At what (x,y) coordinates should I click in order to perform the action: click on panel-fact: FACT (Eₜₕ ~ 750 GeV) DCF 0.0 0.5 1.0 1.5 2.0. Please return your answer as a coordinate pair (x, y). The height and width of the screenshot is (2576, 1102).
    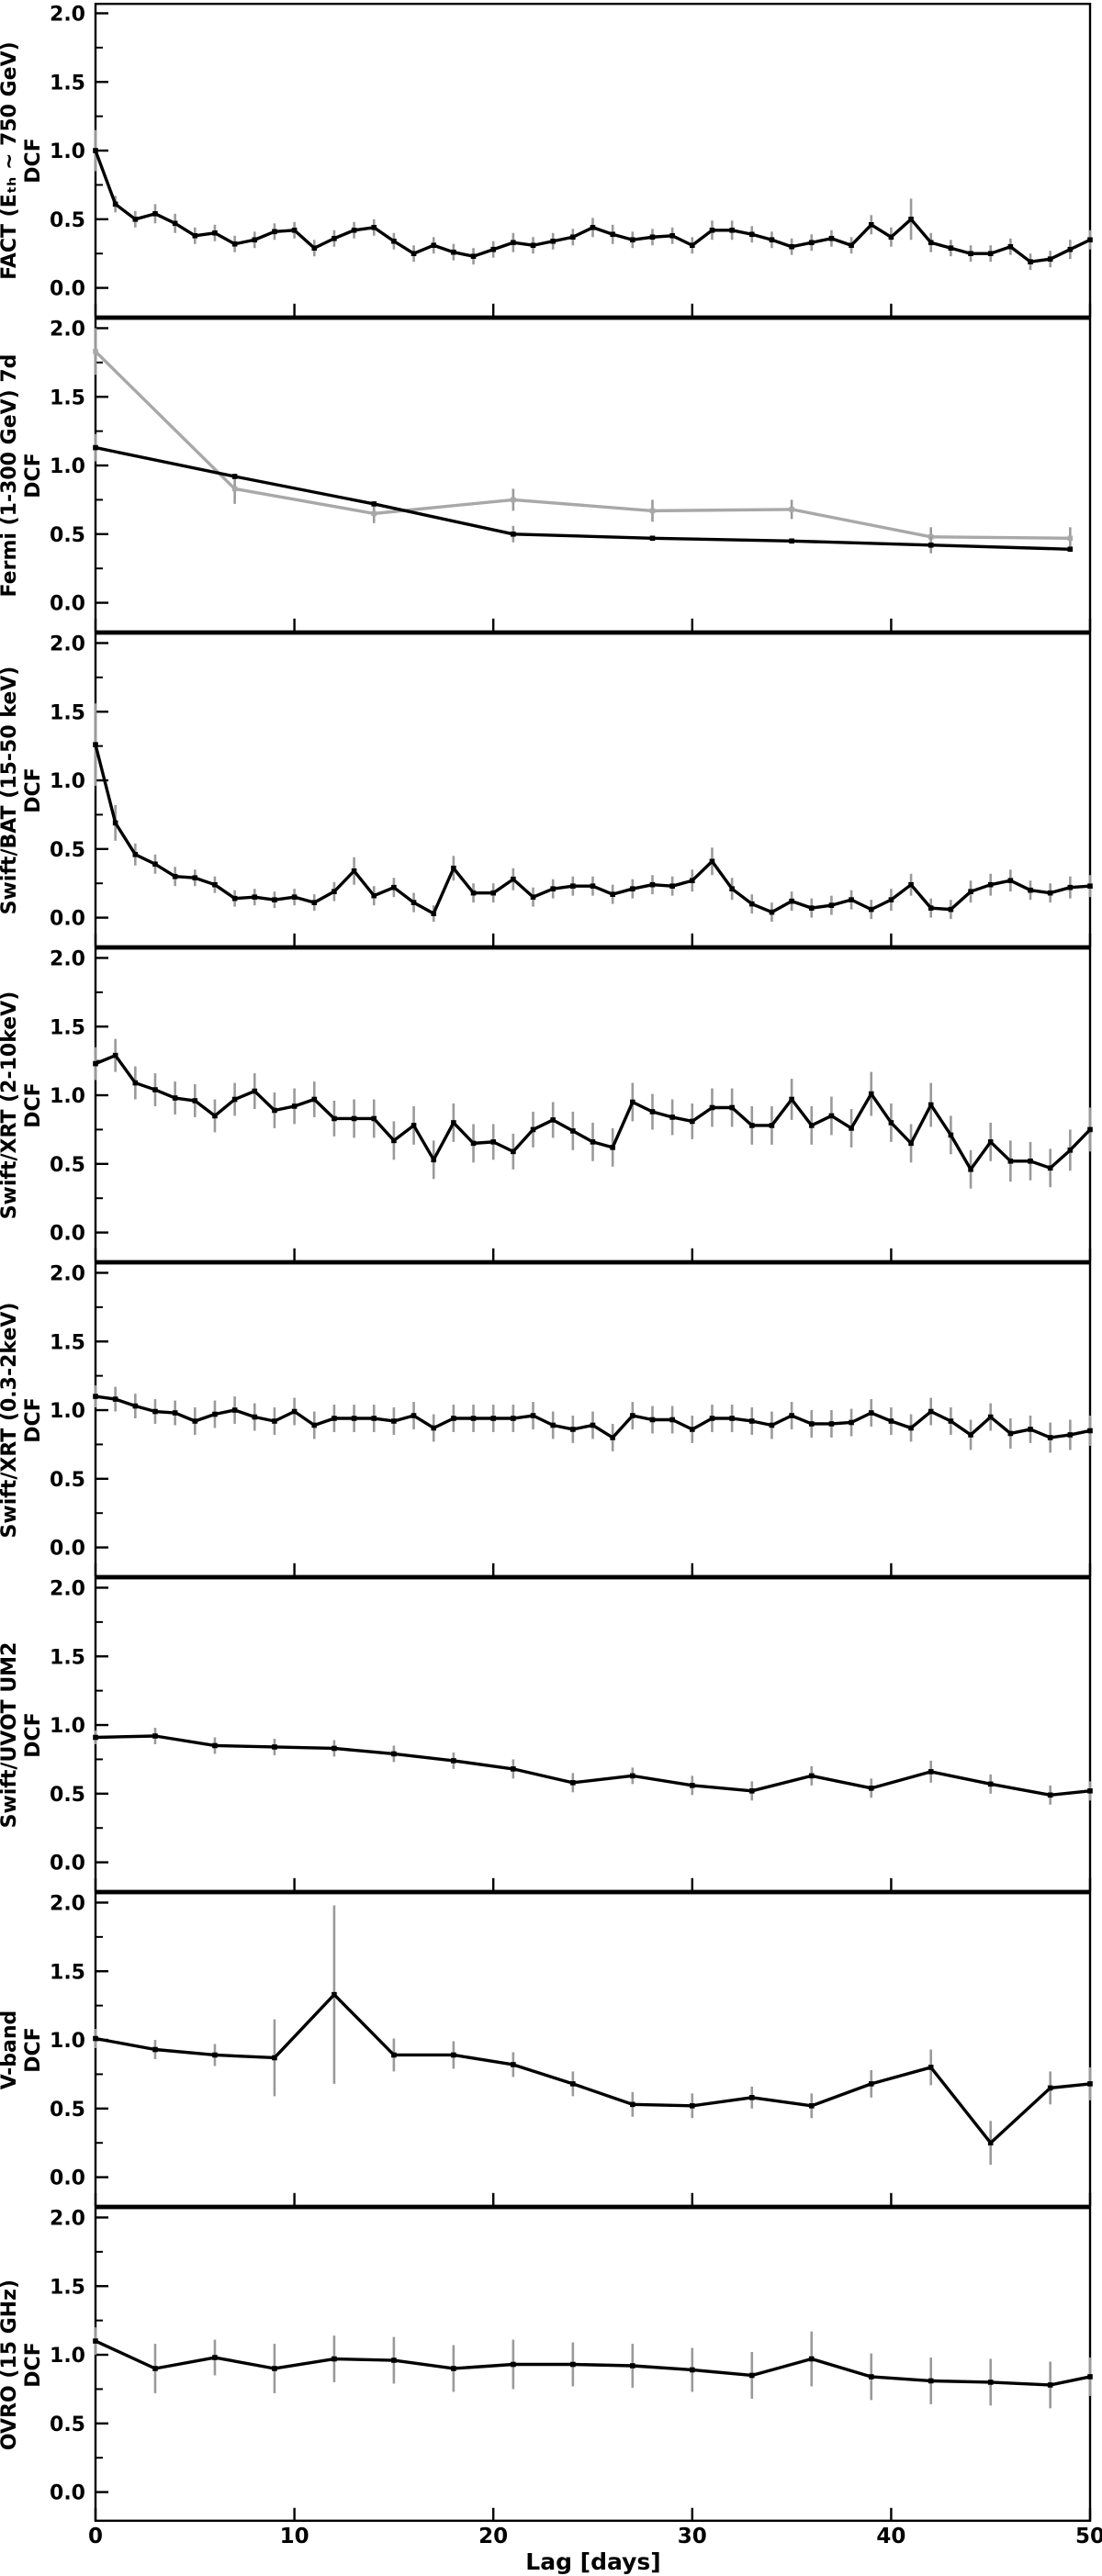
    Looking at the image, I should click on (551, 160).